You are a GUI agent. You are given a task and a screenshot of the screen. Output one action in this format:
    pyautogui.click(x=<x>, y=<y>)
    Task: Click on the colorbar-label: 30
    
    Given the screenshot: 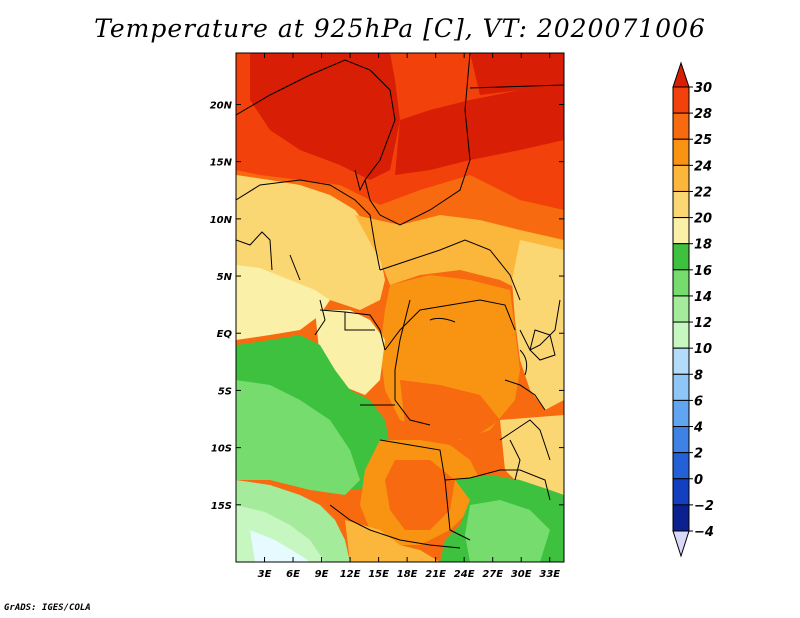 What is the action you would take?
    pyautogui.click(x=703, y=88)
    